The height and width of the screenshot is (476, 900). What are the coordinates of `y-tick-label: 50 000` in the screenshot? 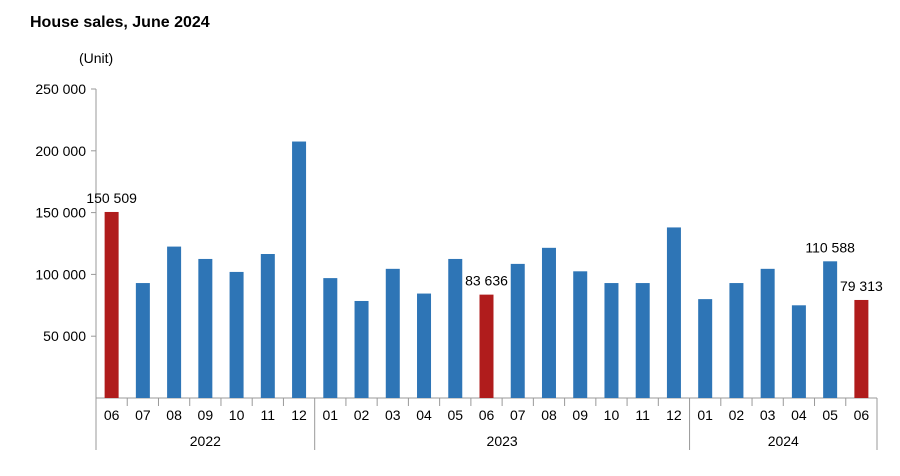 It's located at (64, 336).